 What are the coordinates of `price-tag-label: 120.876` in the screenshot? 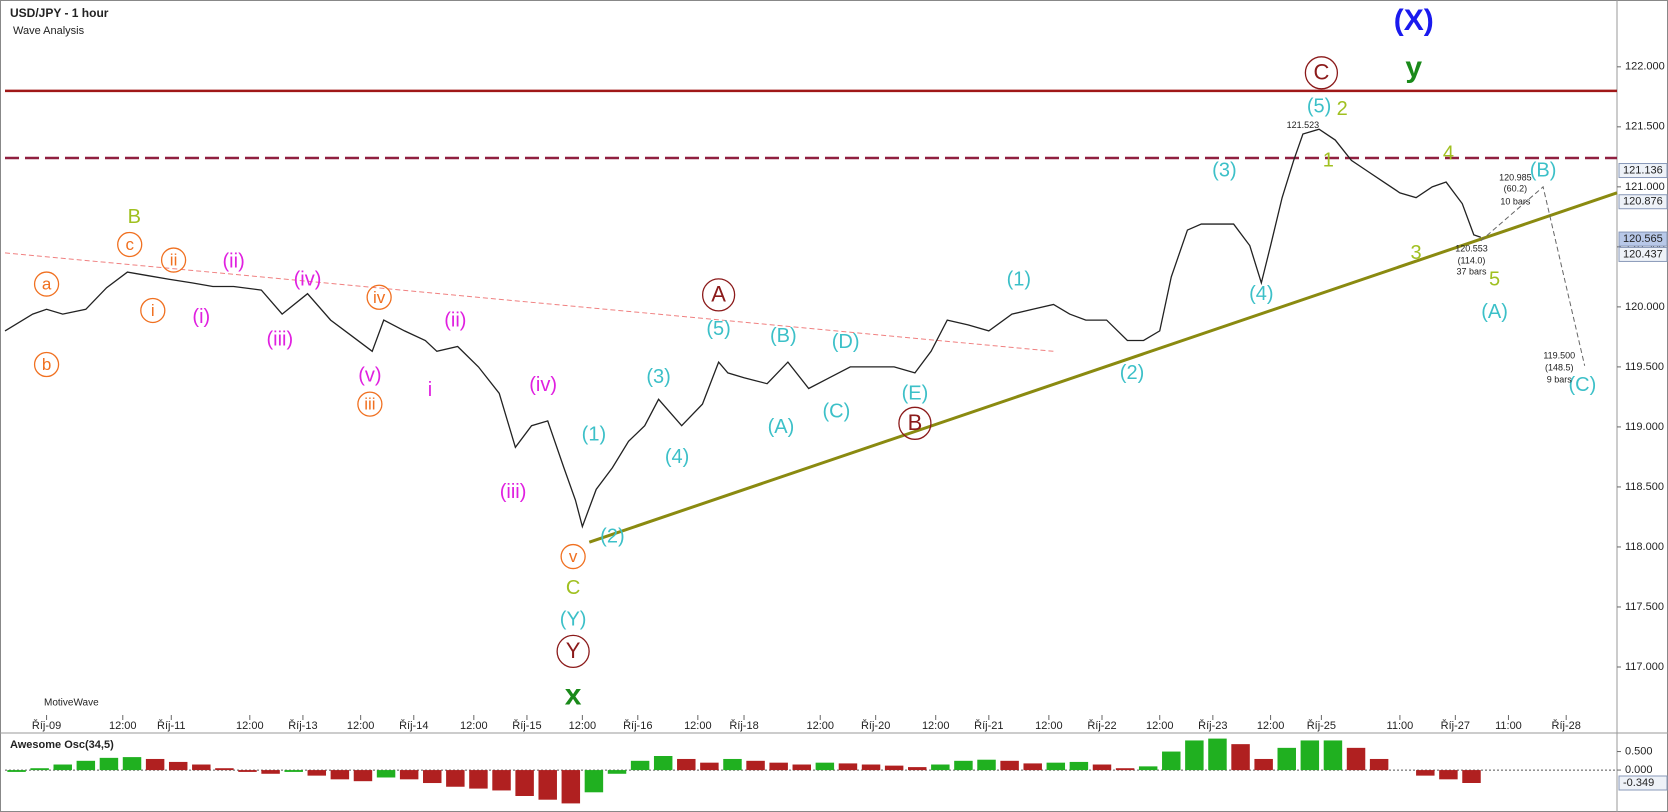 It's located at (1643, 202).